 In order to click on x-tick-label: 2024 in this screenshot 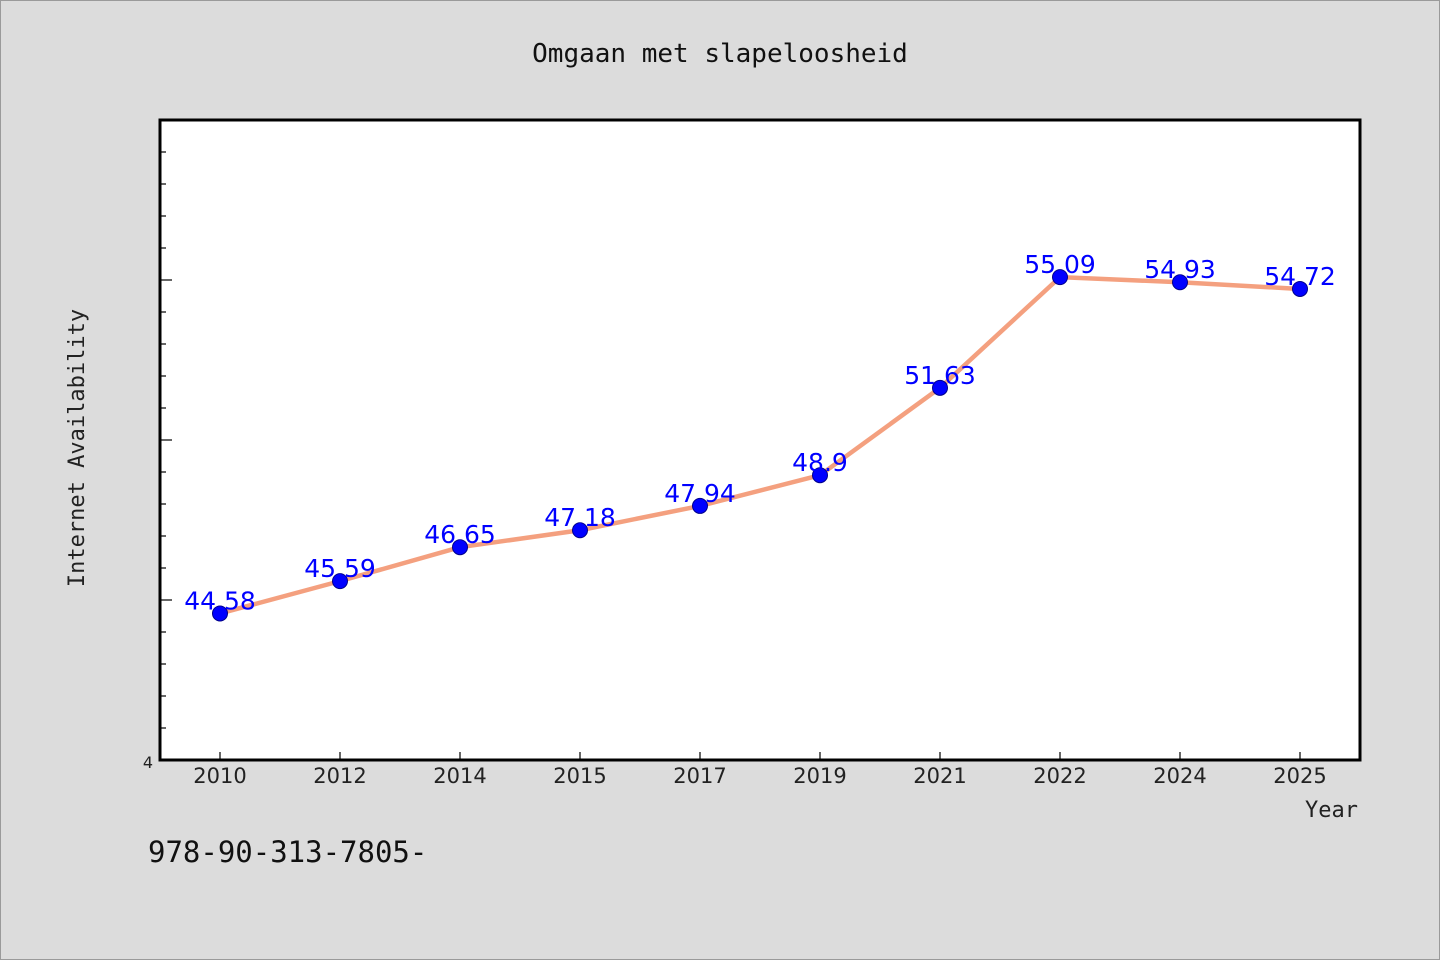, I will do `click(1179, 776)`.